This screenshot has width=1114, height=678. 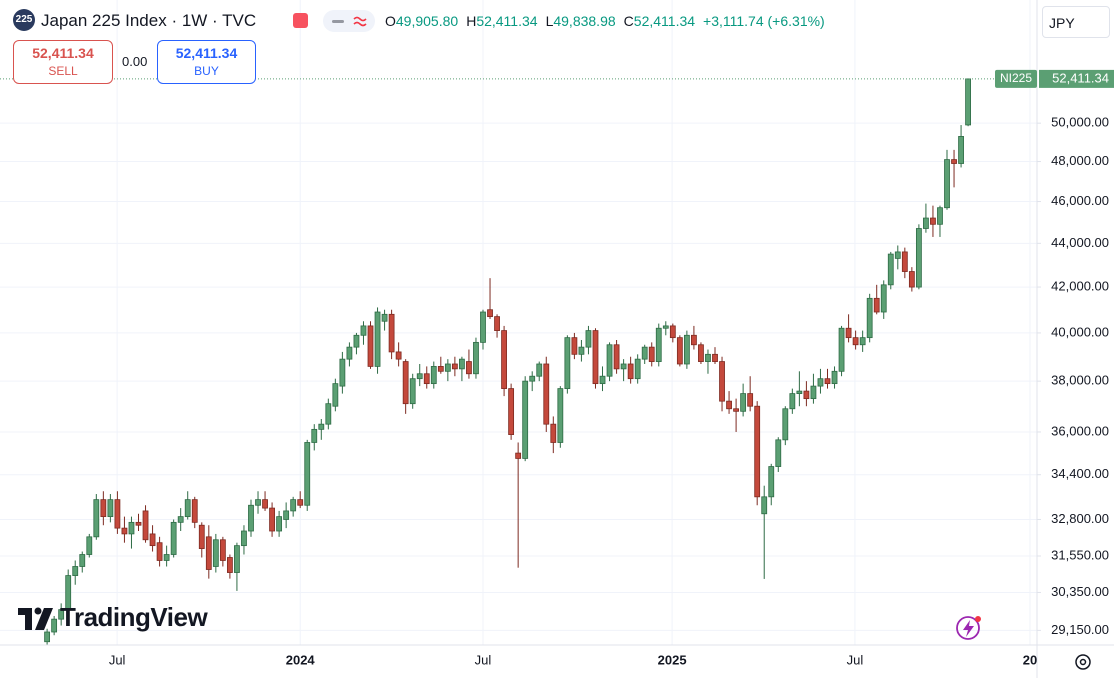 What do you see at coordinates (301, 659) in the screenshot?
I see `x-tick-label: 2024` at bounding box center [301, 659].